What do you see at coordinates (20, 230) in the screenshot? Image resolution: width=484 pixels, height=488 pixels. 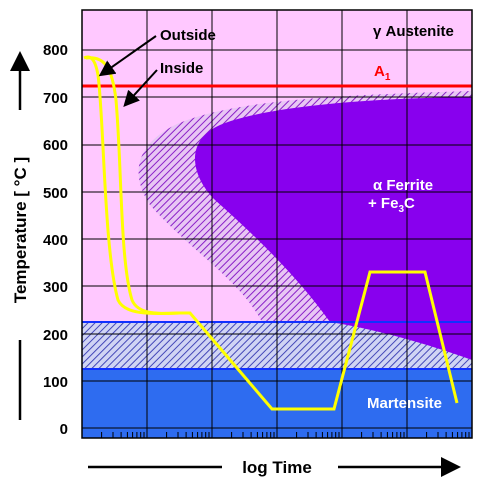 I see `y-axis-label: Temperature [ °C ]` at bounding box center [20, 230].